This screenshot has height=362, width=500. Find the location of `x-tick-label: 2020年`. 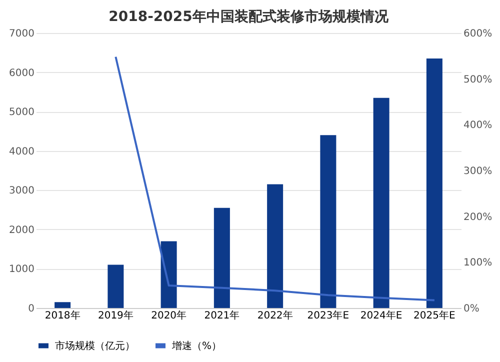

x-tick-label: 2020年 is located at coordinates (169, 316).